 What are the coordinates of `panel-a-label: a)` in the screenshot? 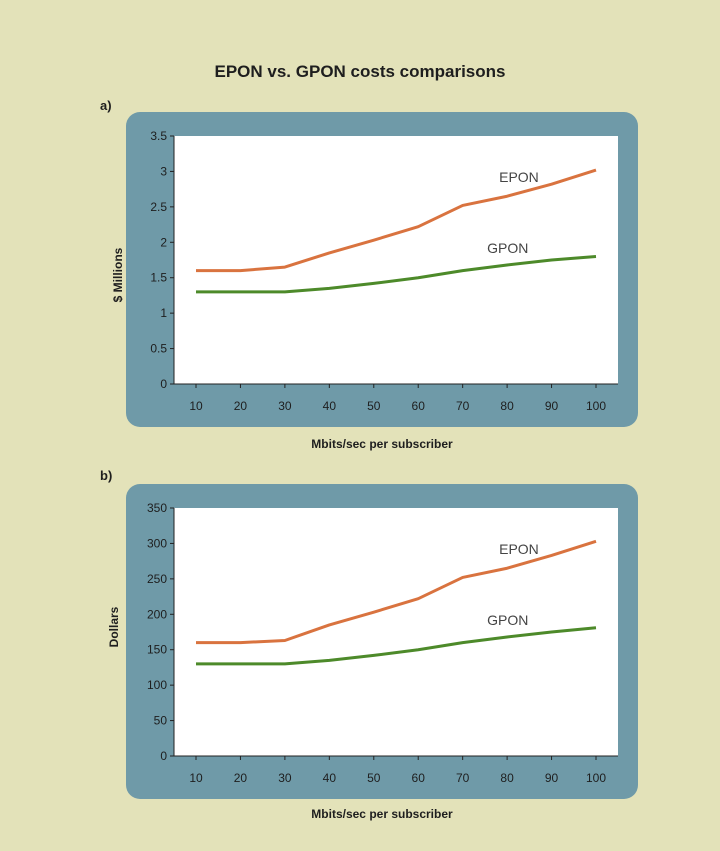 It's located at (106, 105).